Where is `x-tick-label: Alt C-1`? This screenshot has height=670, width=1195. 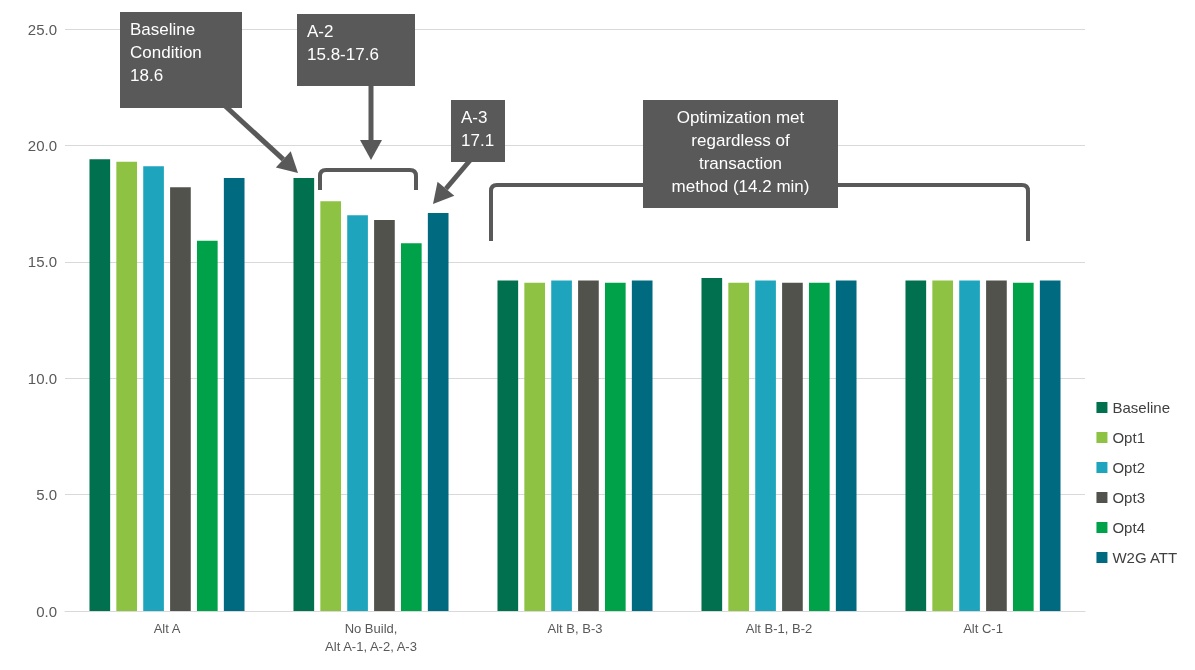 x-tick-label: Alt C-1 is located at coordinates (983, 628).